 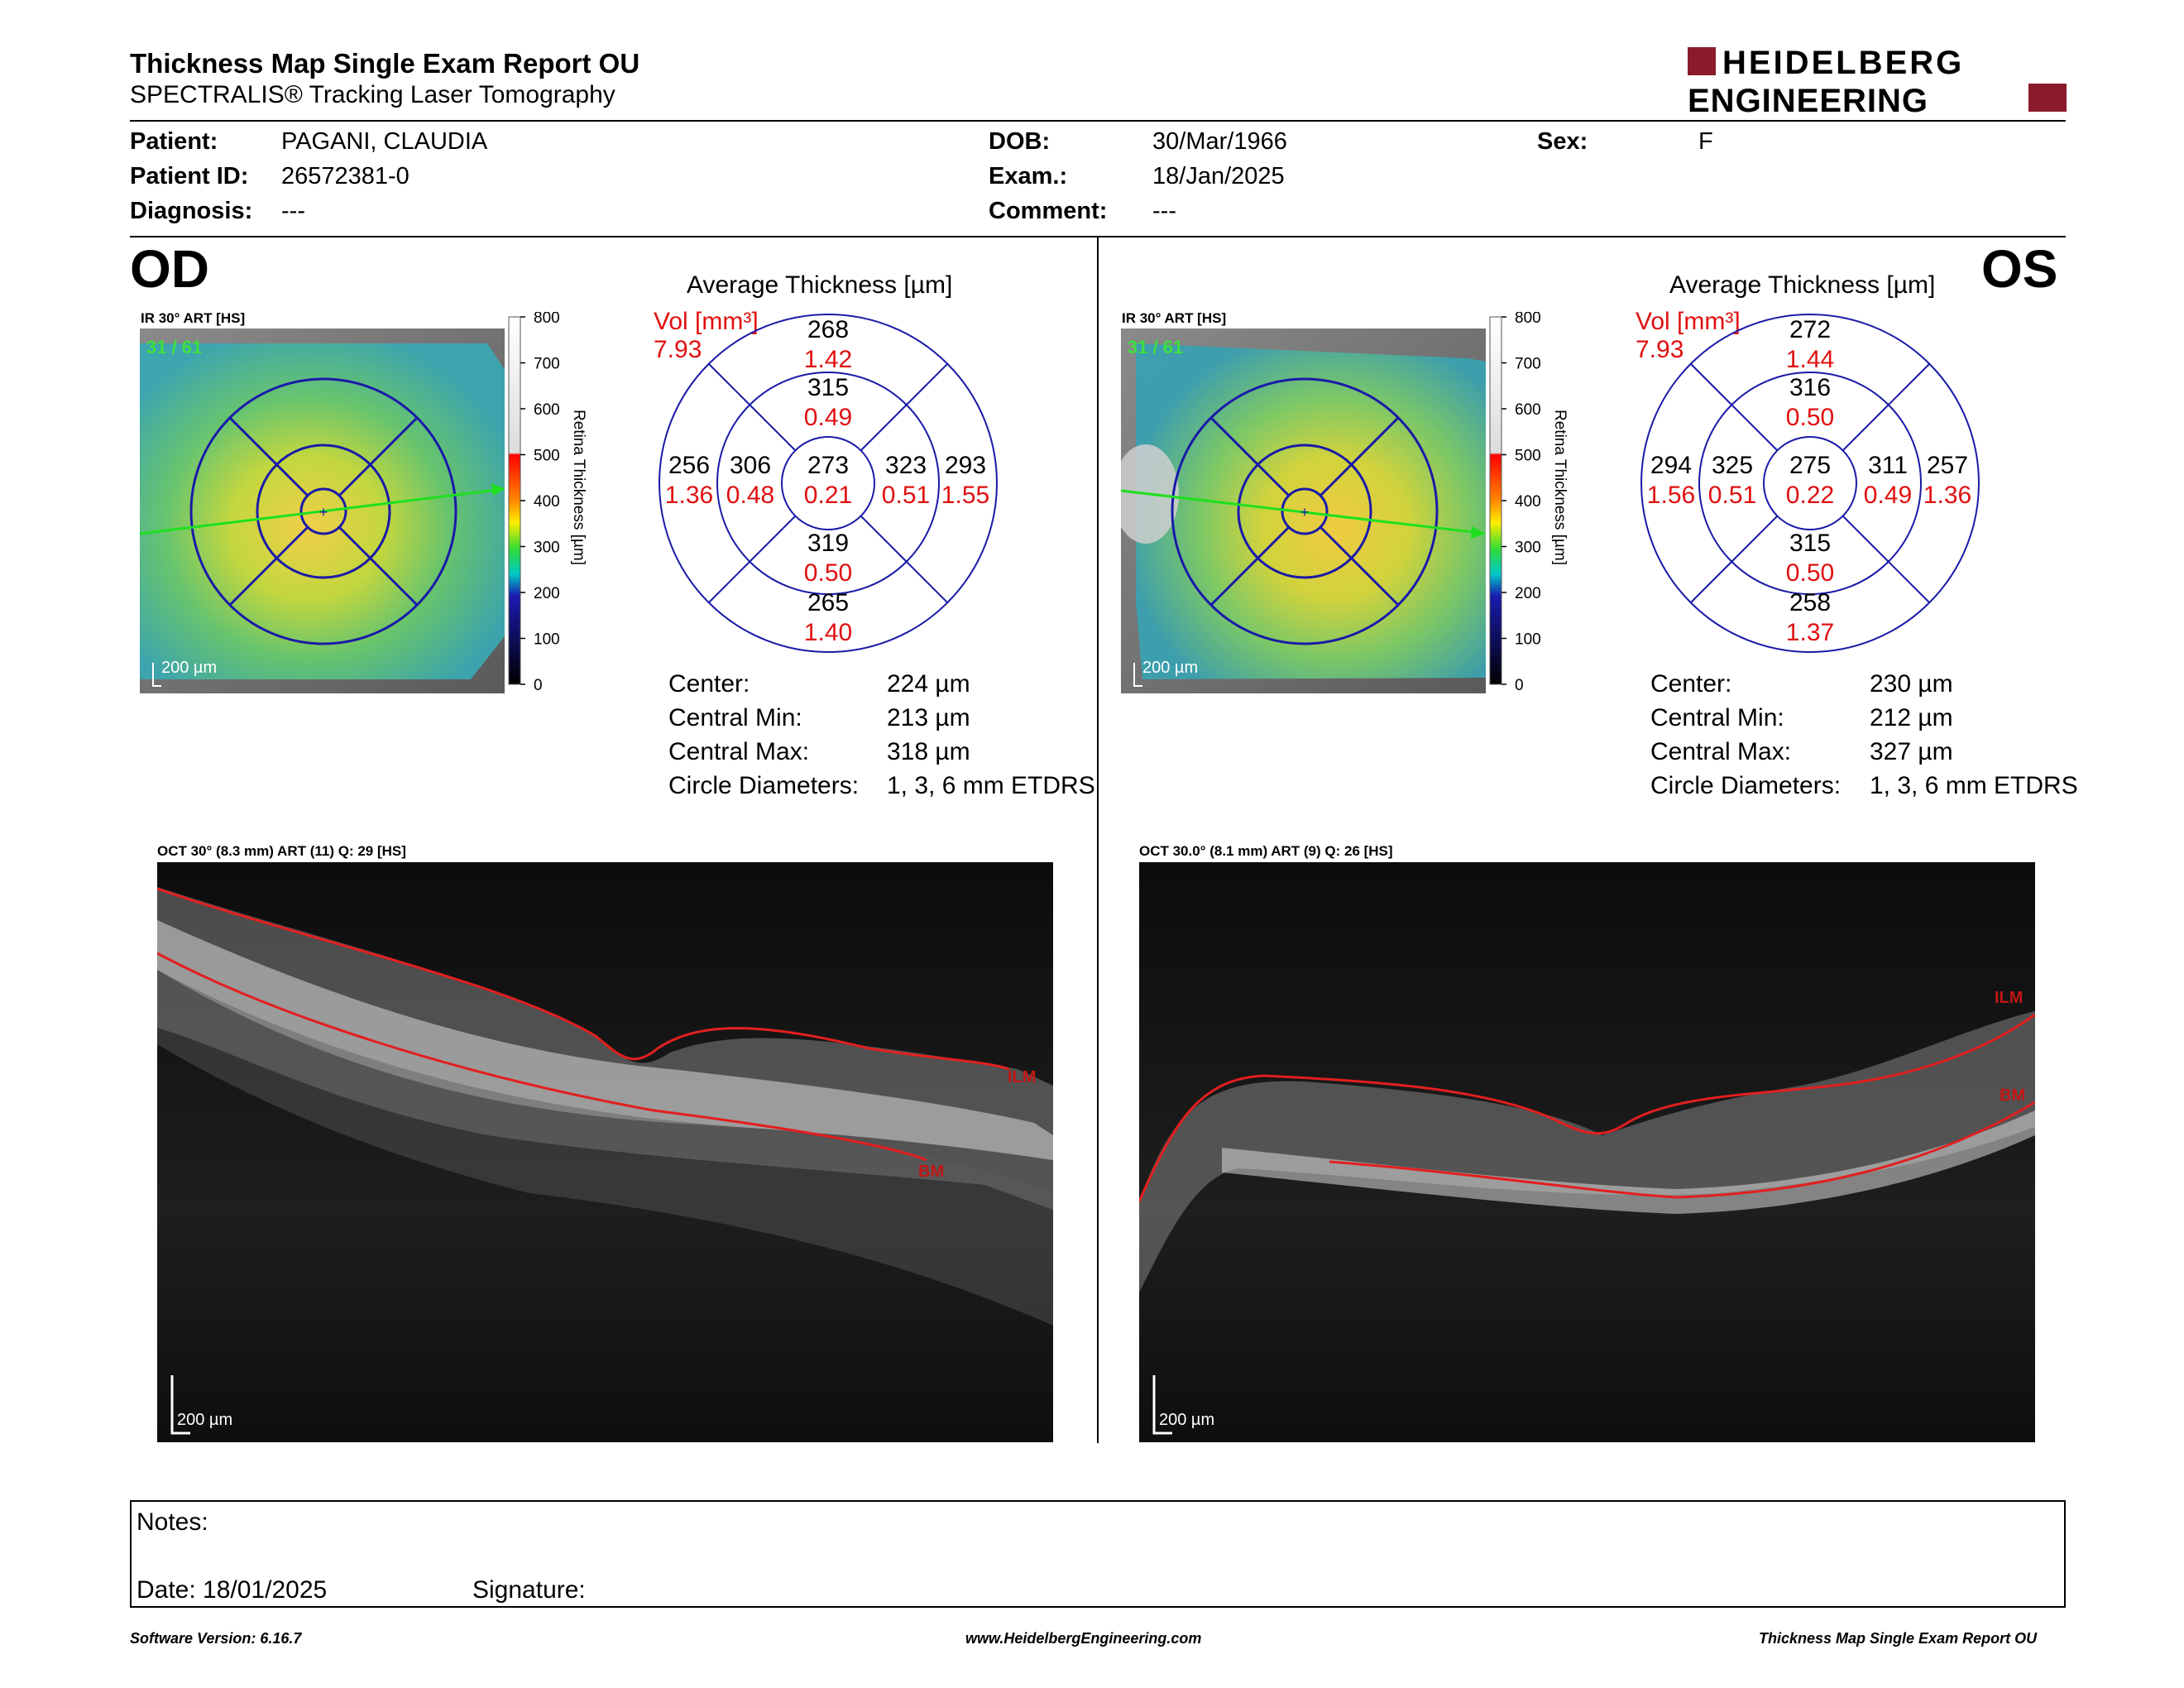 I want to click on patient-id: 26572381-0, so click(x=345, y=176).